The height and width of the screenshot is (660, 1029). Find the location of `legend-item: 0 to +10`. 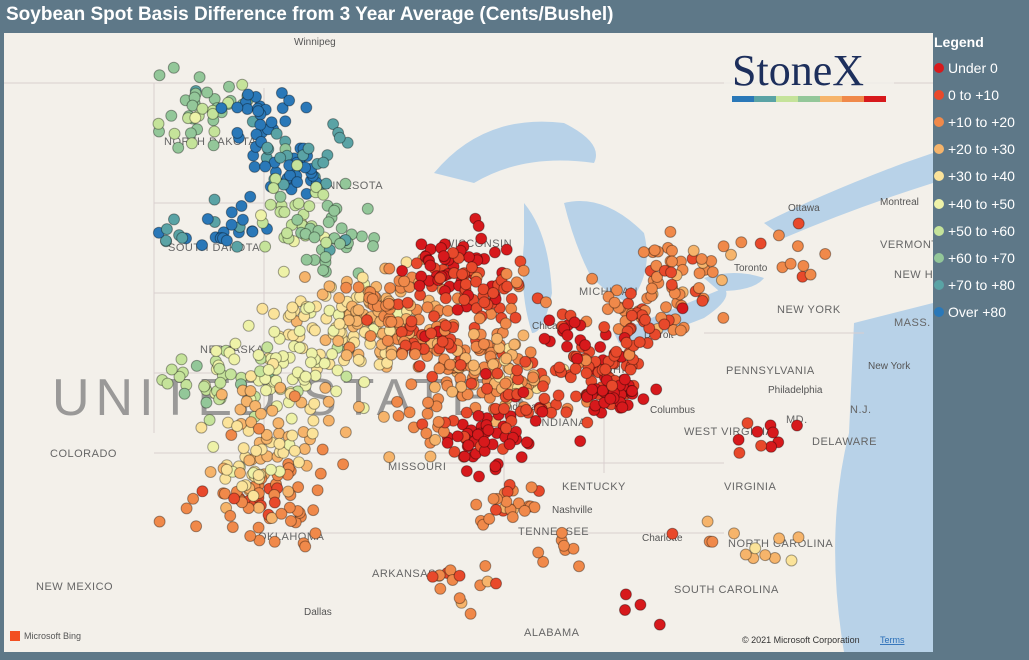

legend-item: 0 to +10 is located at coordinates (981, 94).